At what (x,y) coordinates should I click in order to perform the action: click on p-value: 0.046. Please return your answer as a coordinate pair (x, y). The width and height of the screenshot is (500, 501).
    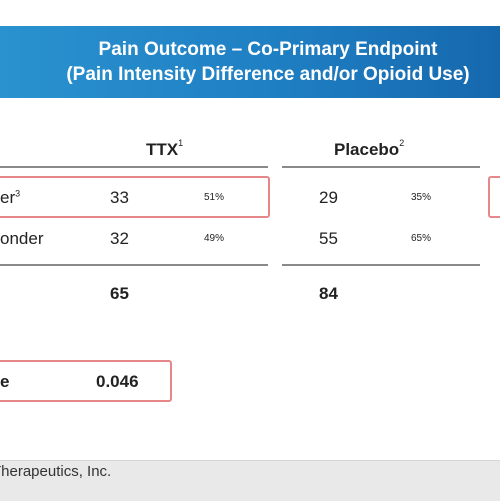
    Looking at the image, I should click on (117, 381).